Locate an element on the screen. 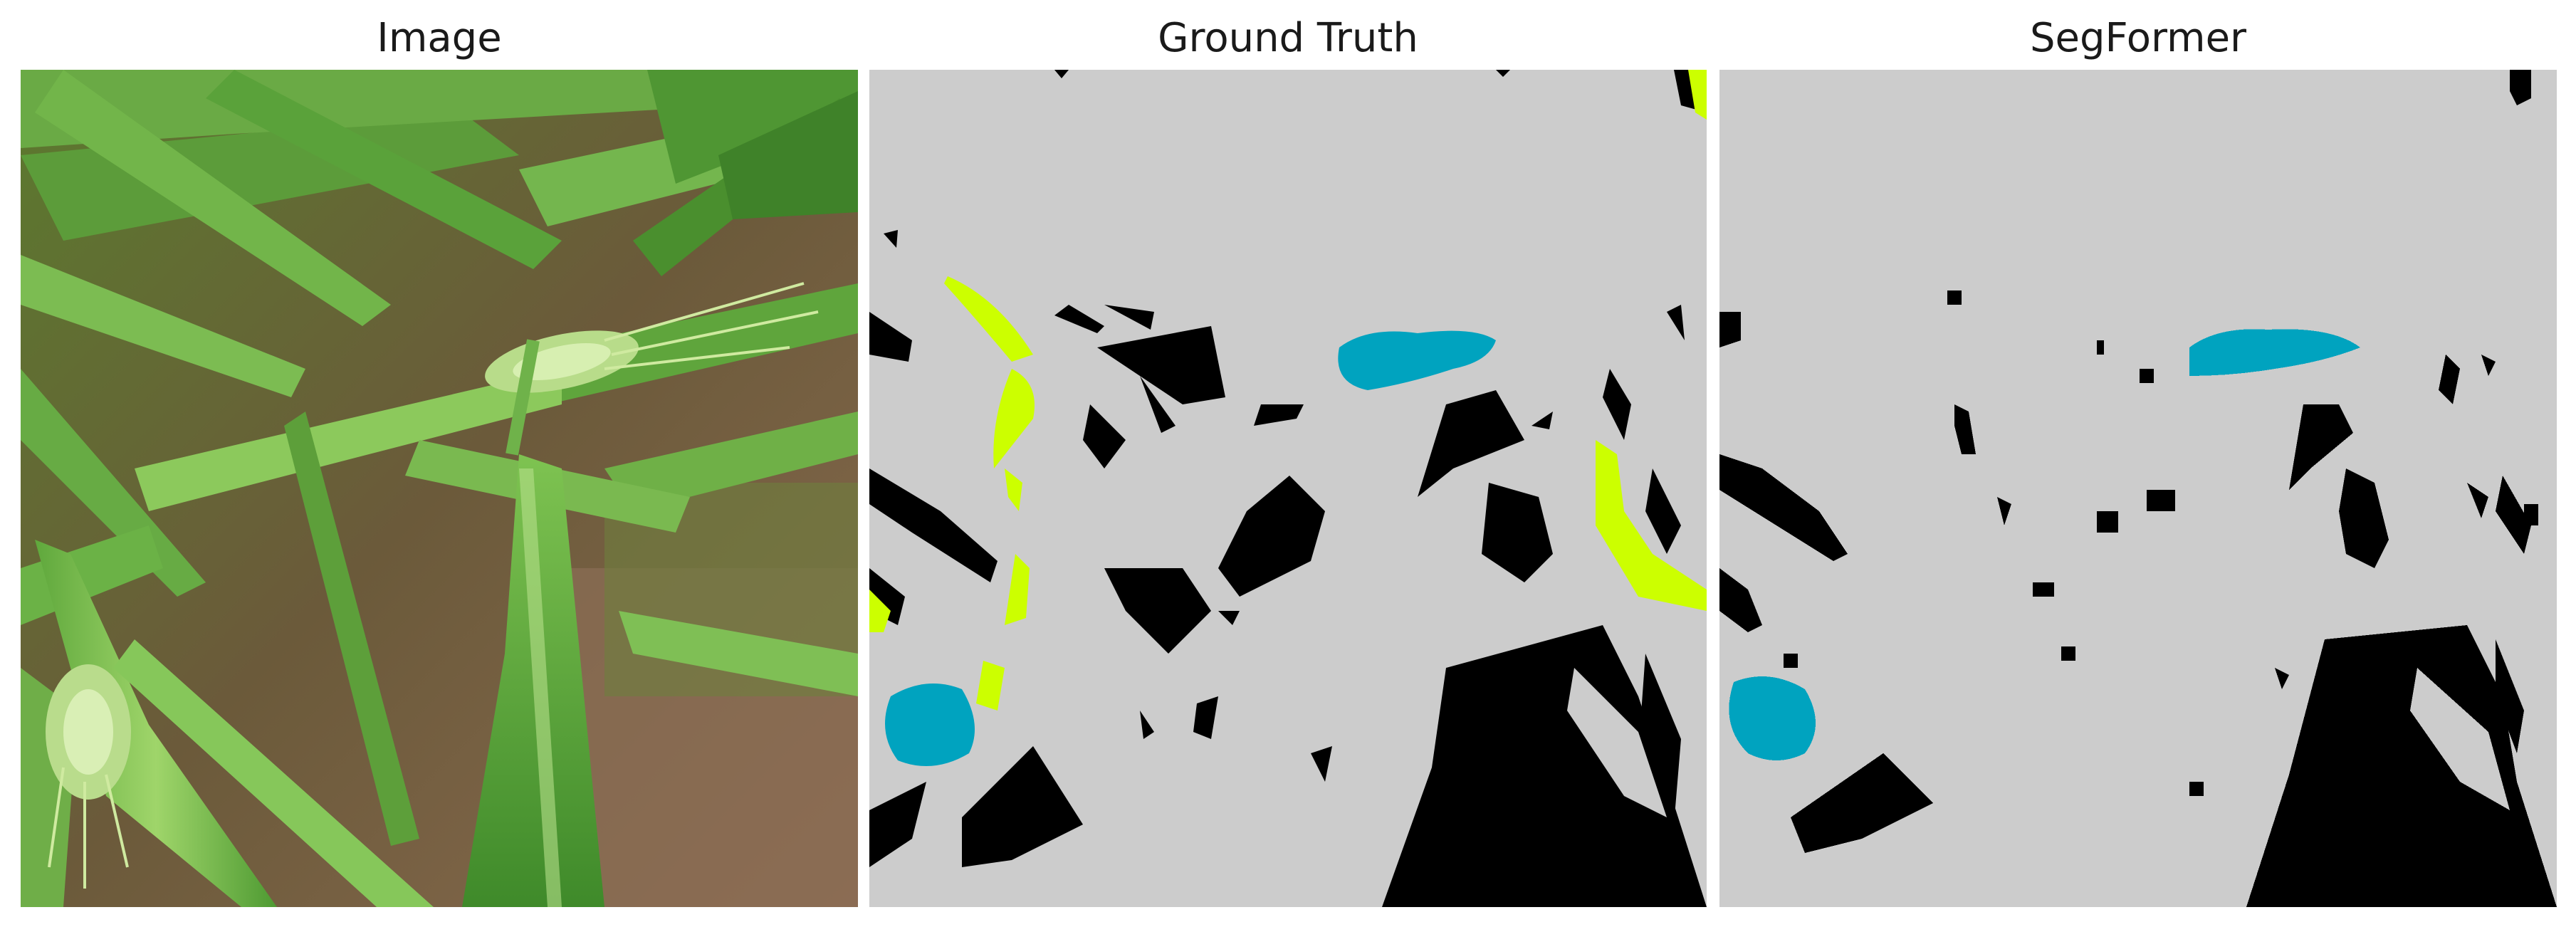  panel-title-image: Image is located at coordinates (439, 38).